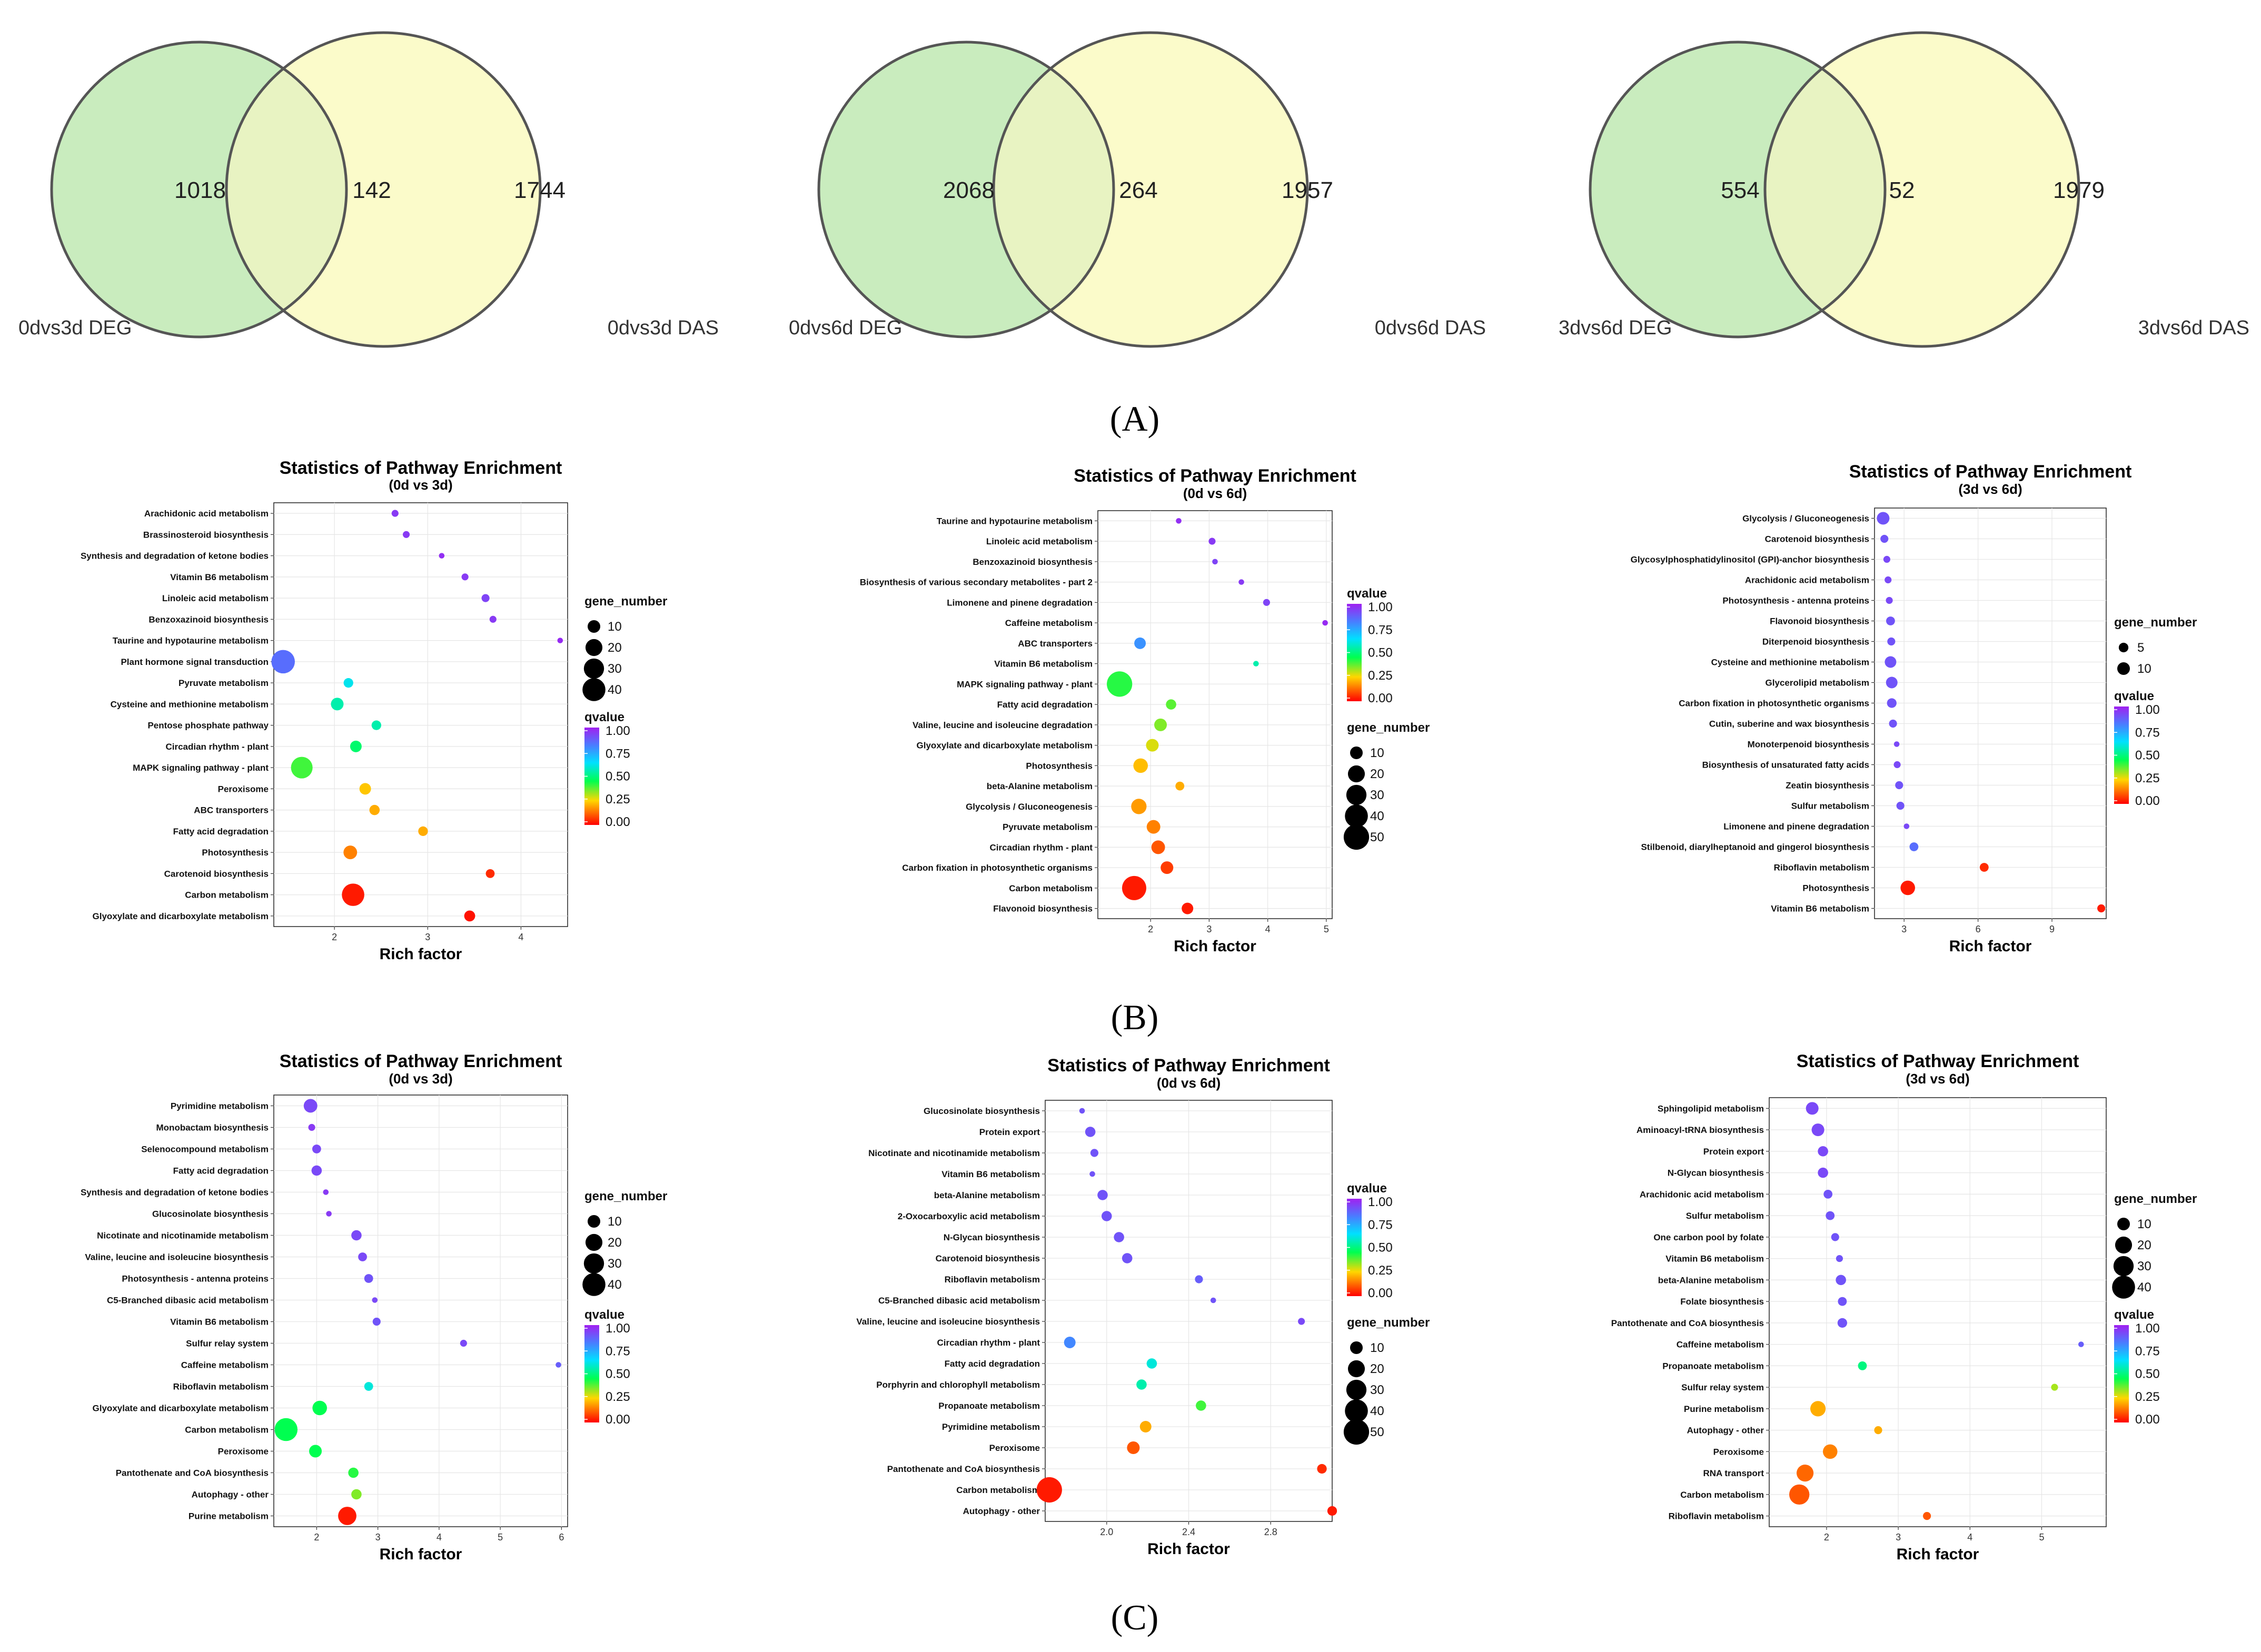 The height and width of the screenshot is (1652, 2261). Describe the element at coordinates (958, 1385) in the screenshot. I see `y-tick-label: Porphyrin and chlorophyll metabolism` at that location.